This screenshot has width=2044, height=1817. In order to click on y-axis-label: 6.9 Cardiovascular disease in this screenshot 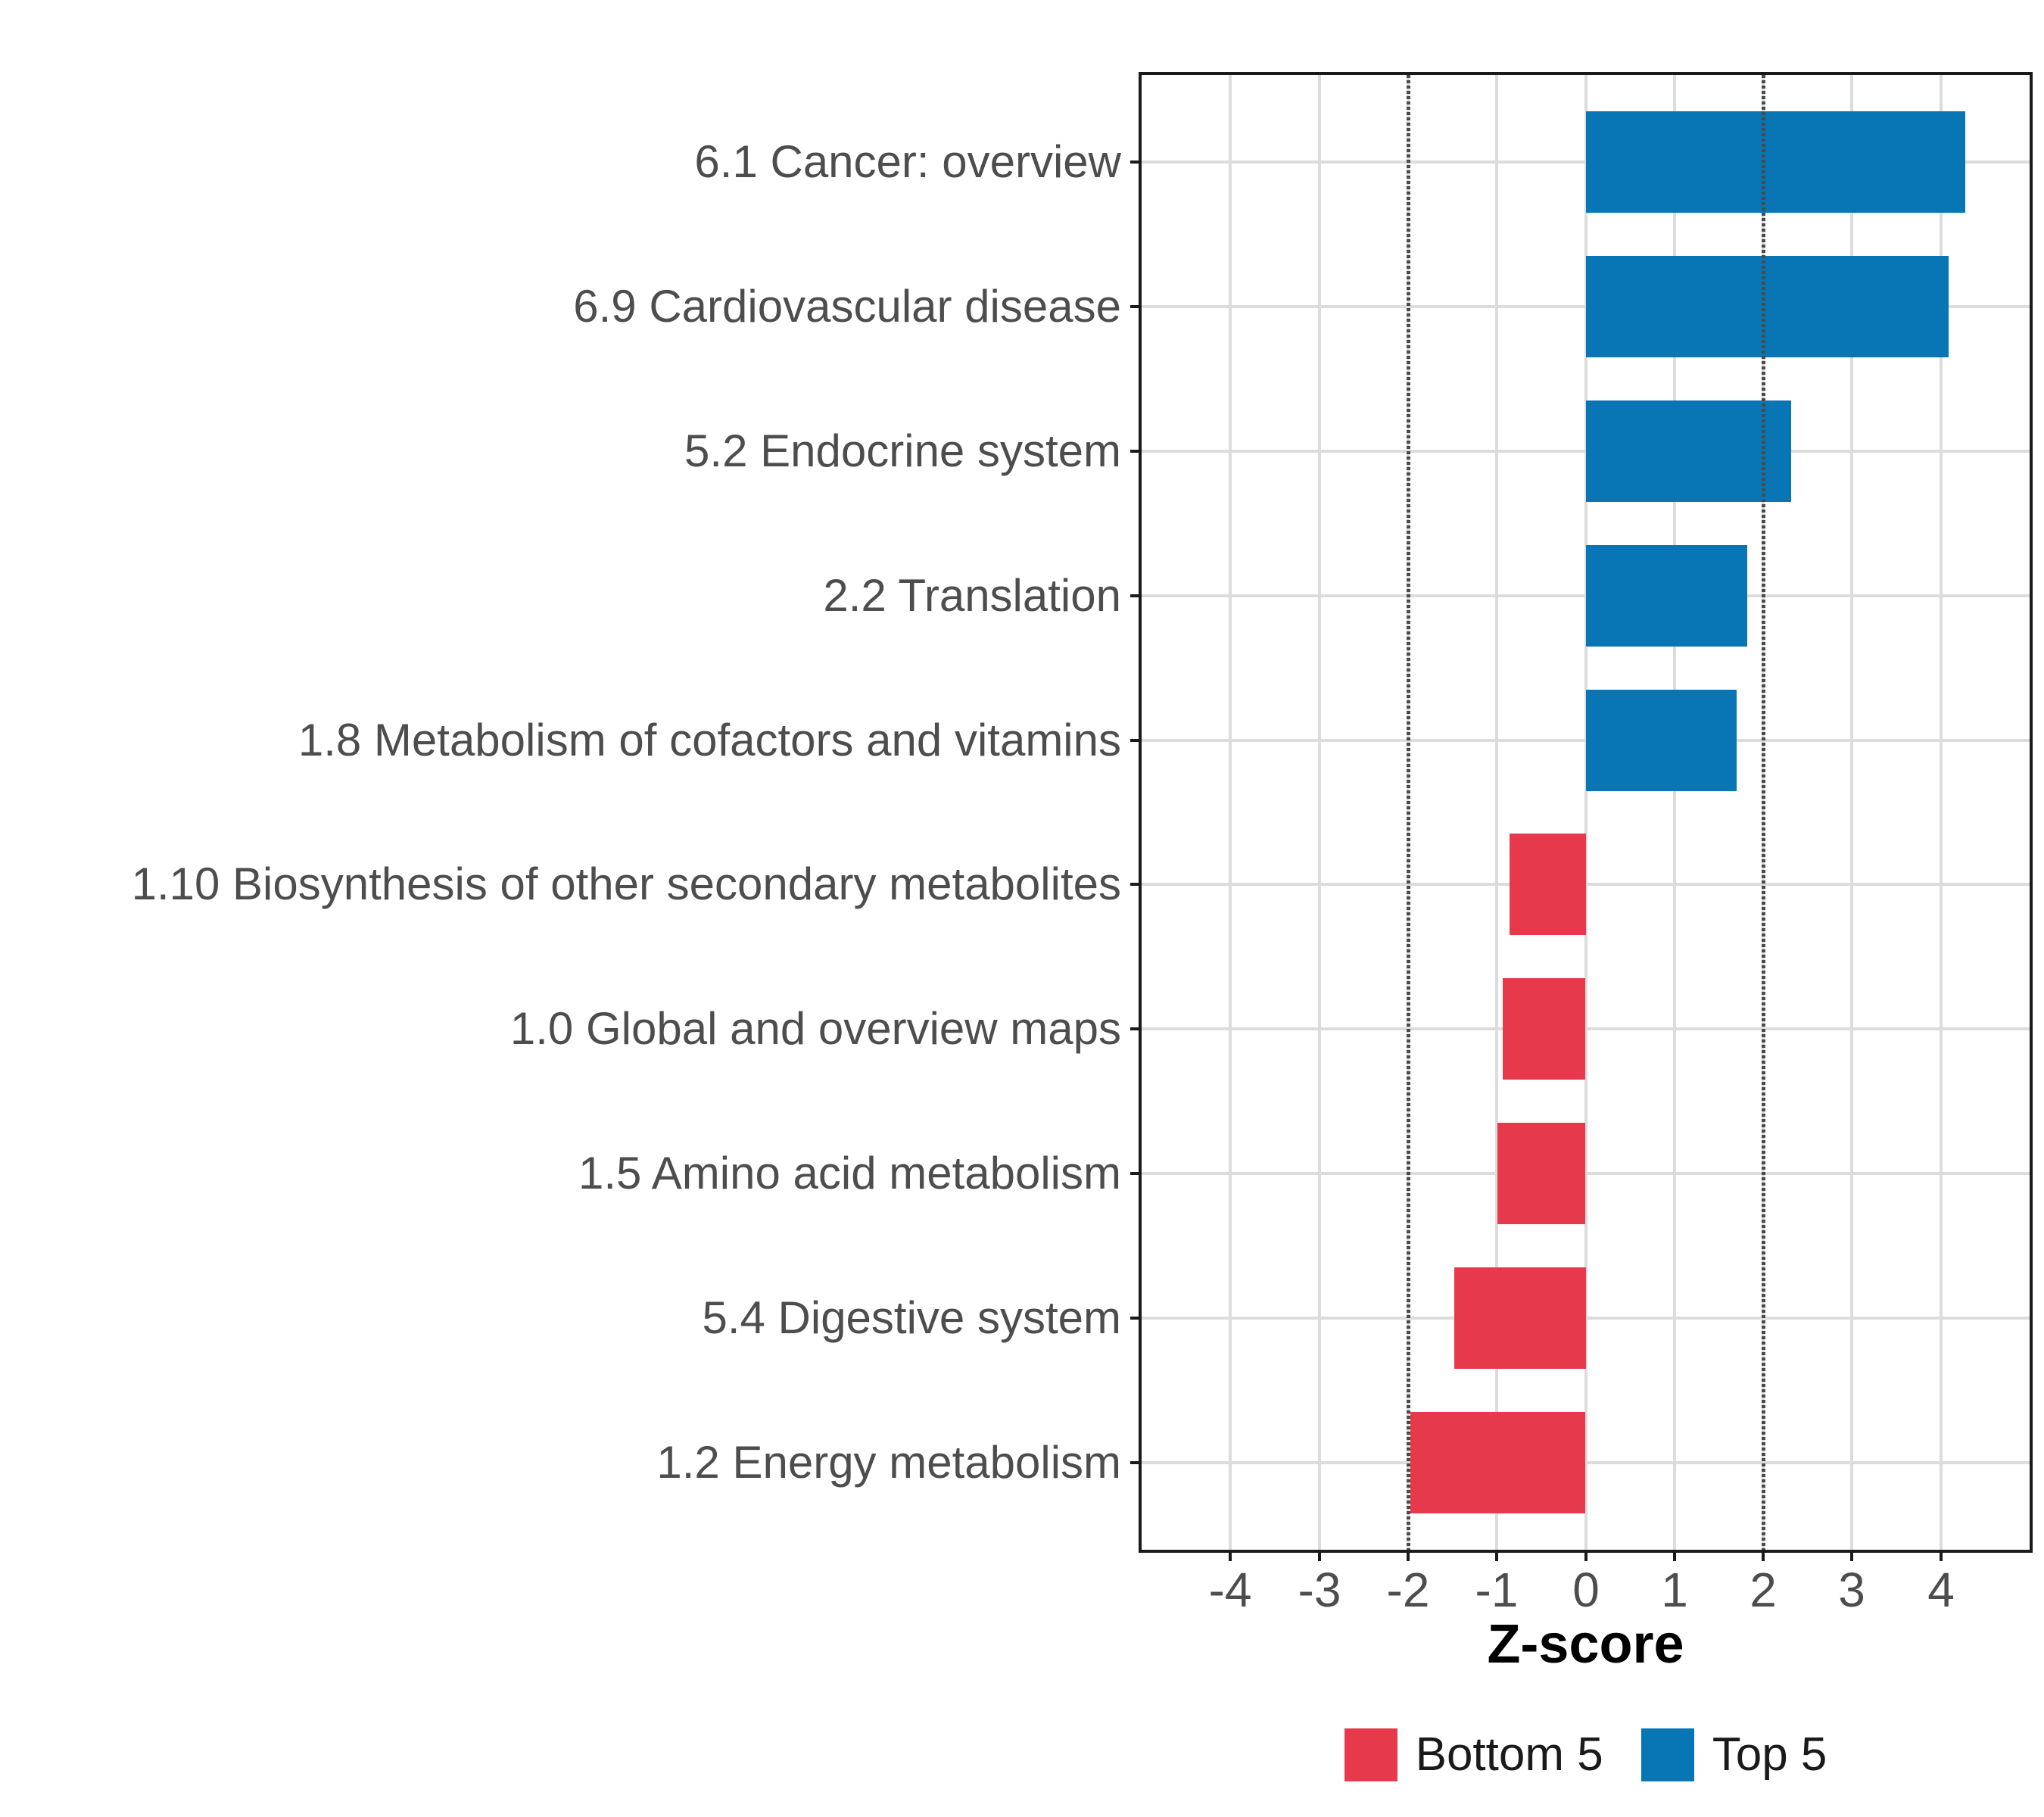, I will do `click(847, 306)`.